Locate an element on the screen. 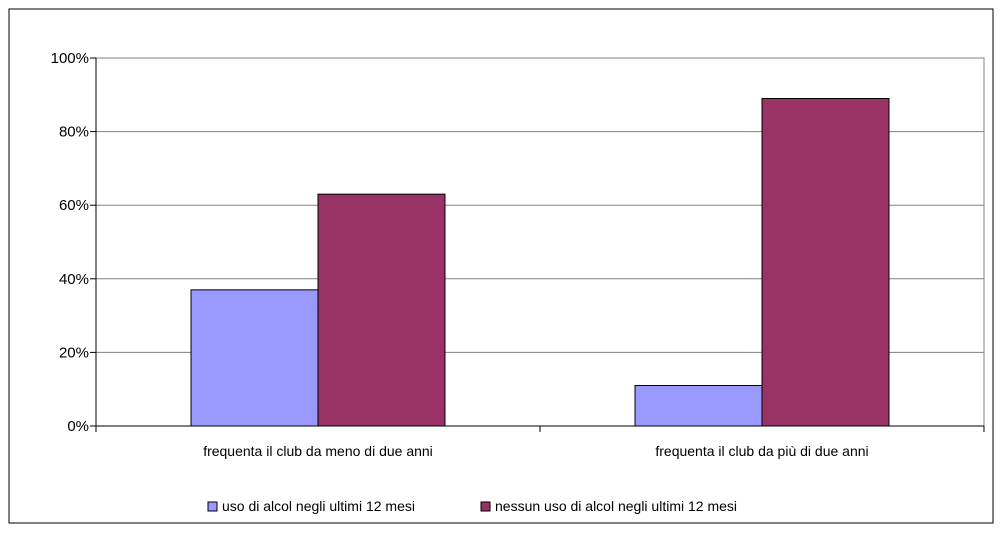  x-tick-label: frequenta il club da meno di due anni is located at coordinates (318, 451).